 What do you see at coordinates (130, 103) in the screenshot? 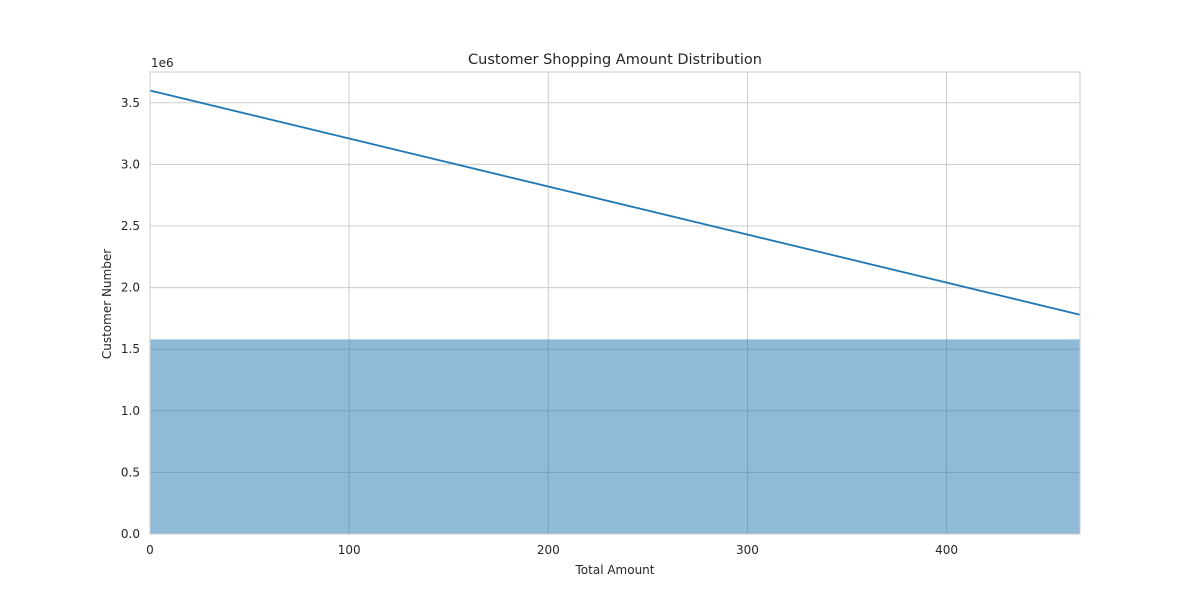
I see `y-tick-label: 3.5` at bounding box center [130, 103].